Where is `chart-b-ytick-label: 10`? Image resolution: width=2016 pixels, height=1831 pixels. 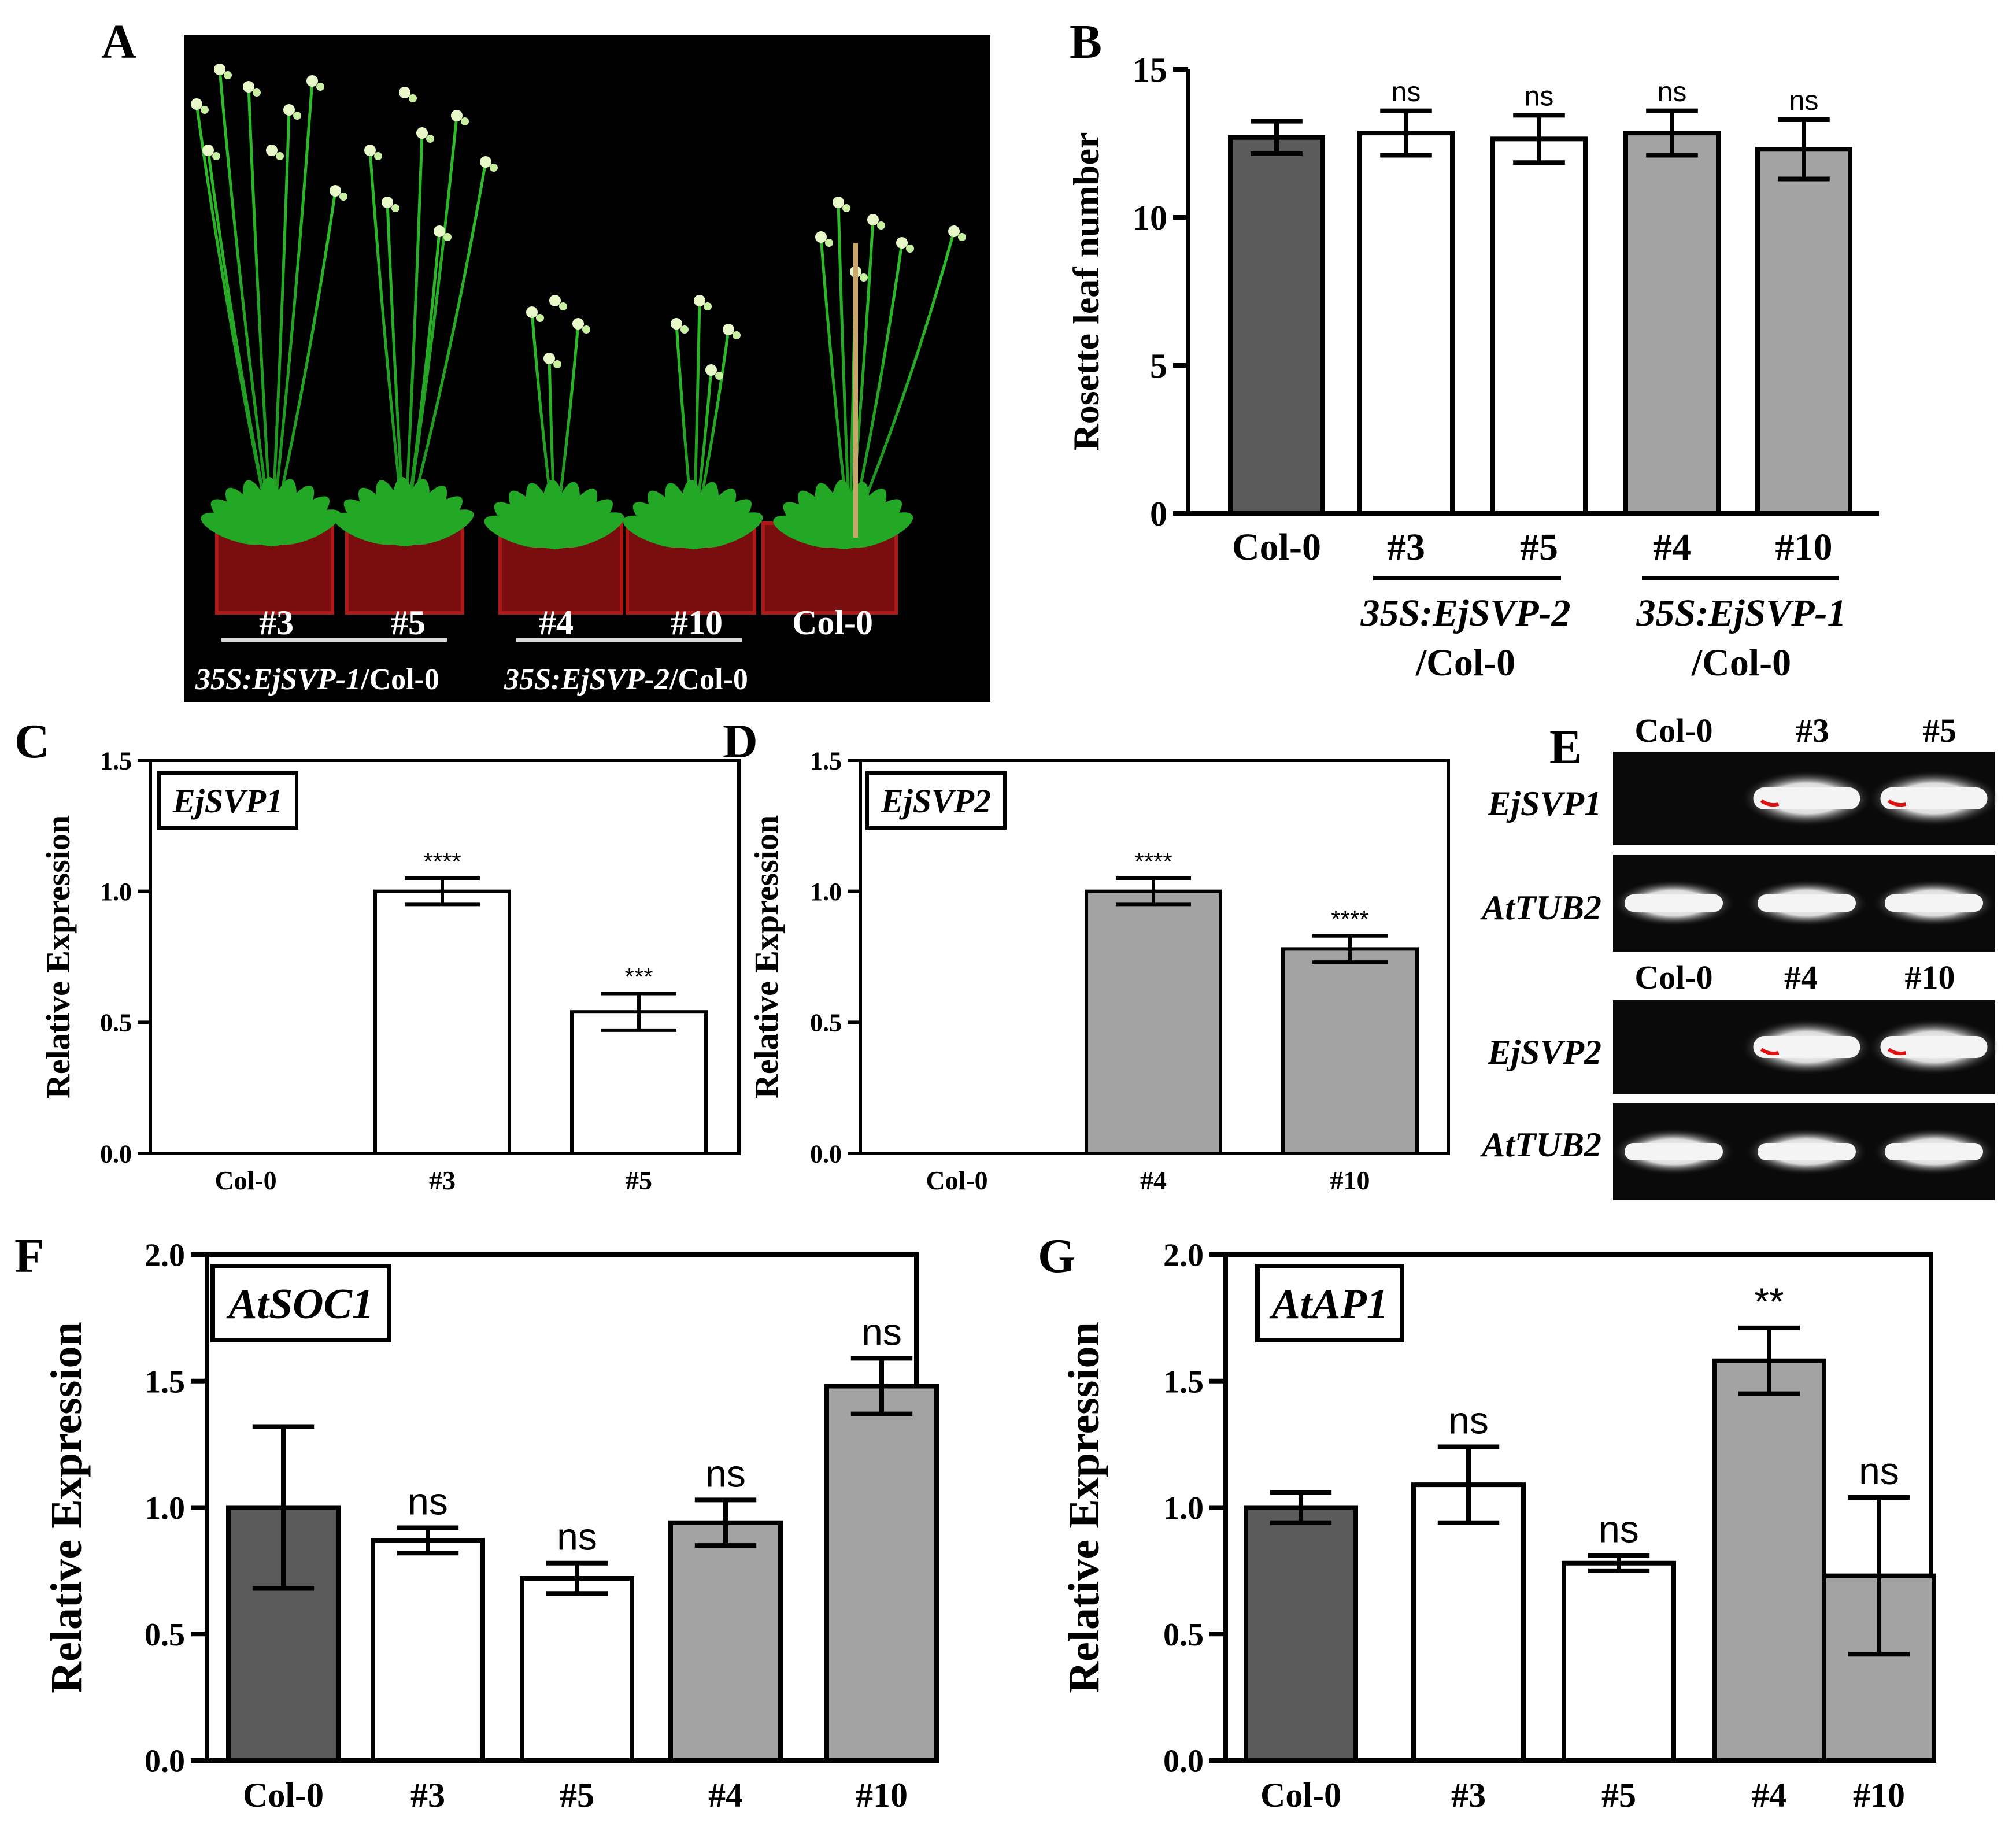
chart-b-ytick-label: 10 is located at coordinates (1150, 218).